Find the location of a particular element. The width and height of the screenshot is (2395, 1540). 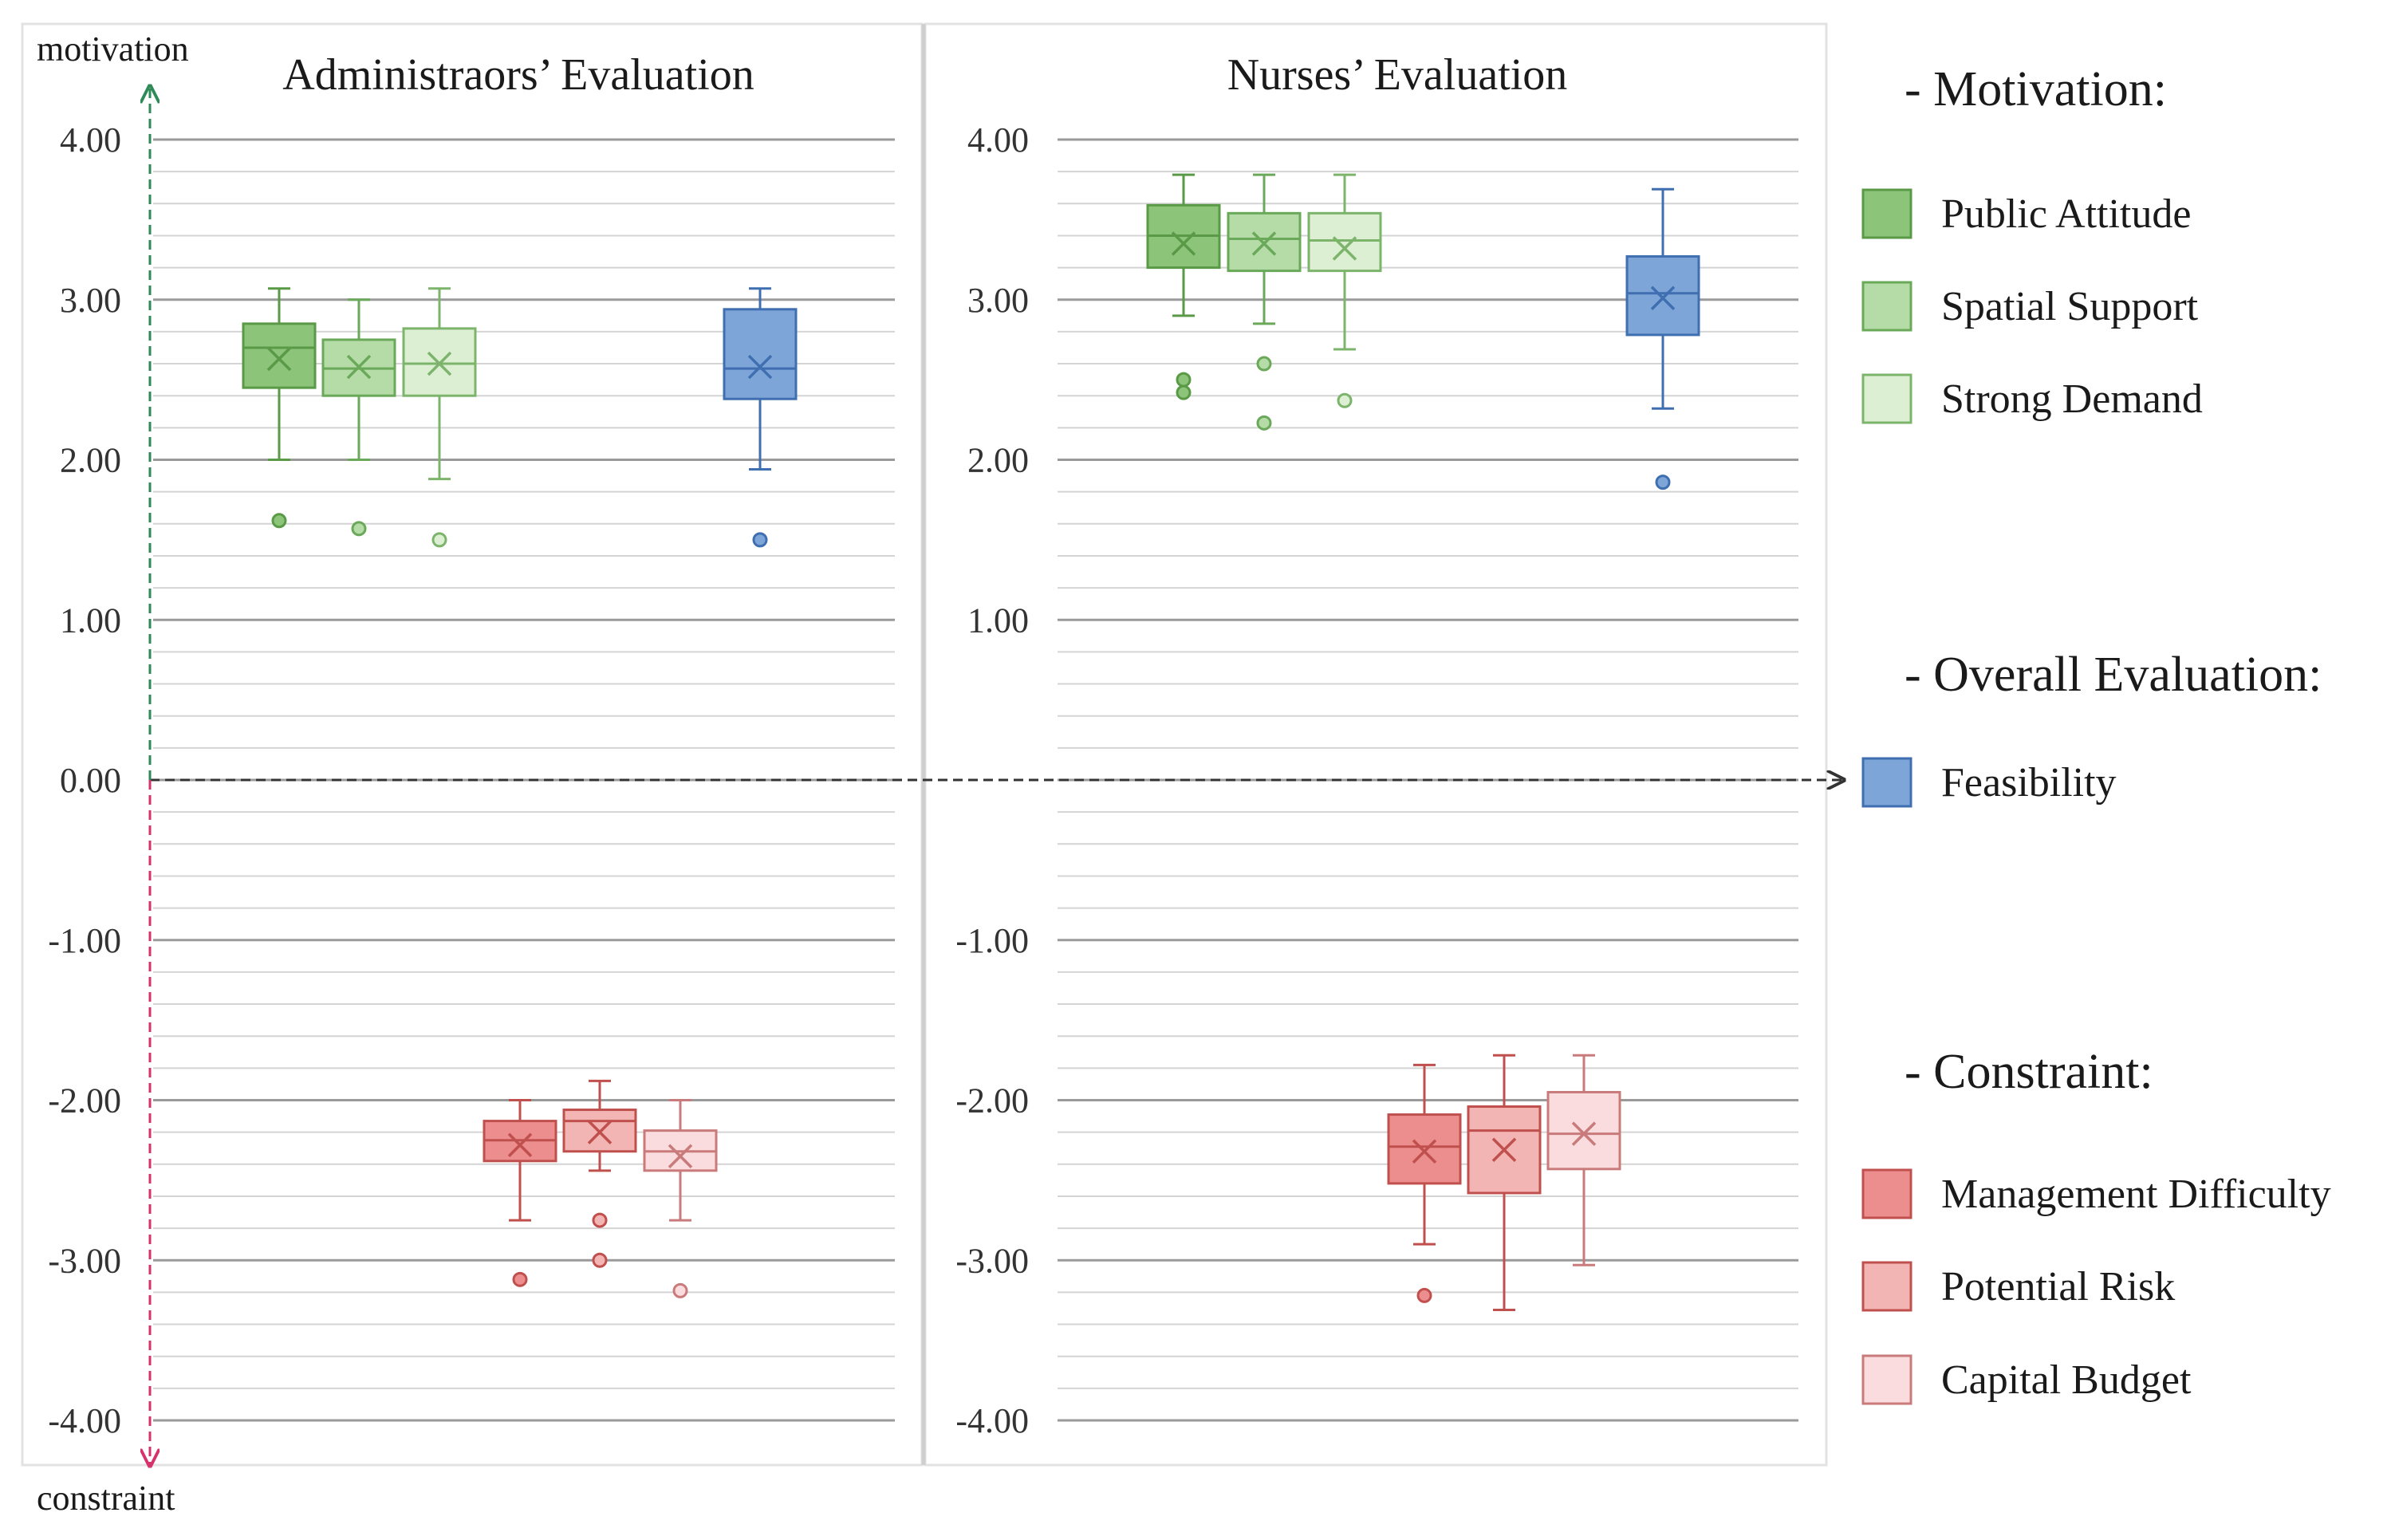

legend-label: Strong Demand is located at coordinates (2072, 399).